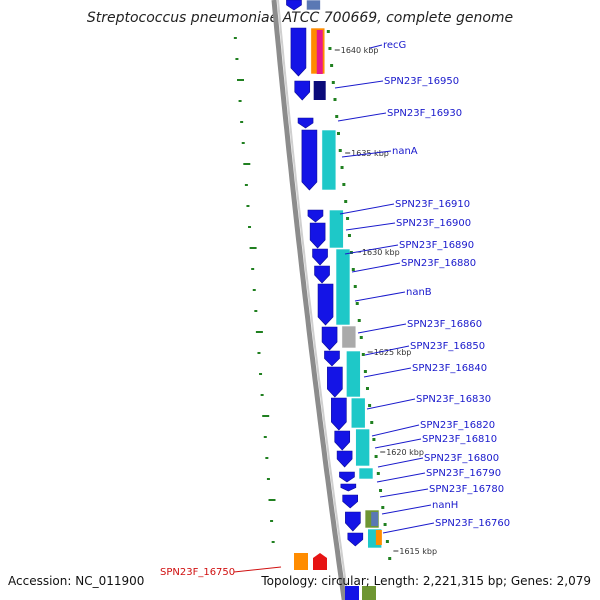 The height and width of the screenshot is (600, 600). I want to click on gene-label: recG, so click(394, 45).